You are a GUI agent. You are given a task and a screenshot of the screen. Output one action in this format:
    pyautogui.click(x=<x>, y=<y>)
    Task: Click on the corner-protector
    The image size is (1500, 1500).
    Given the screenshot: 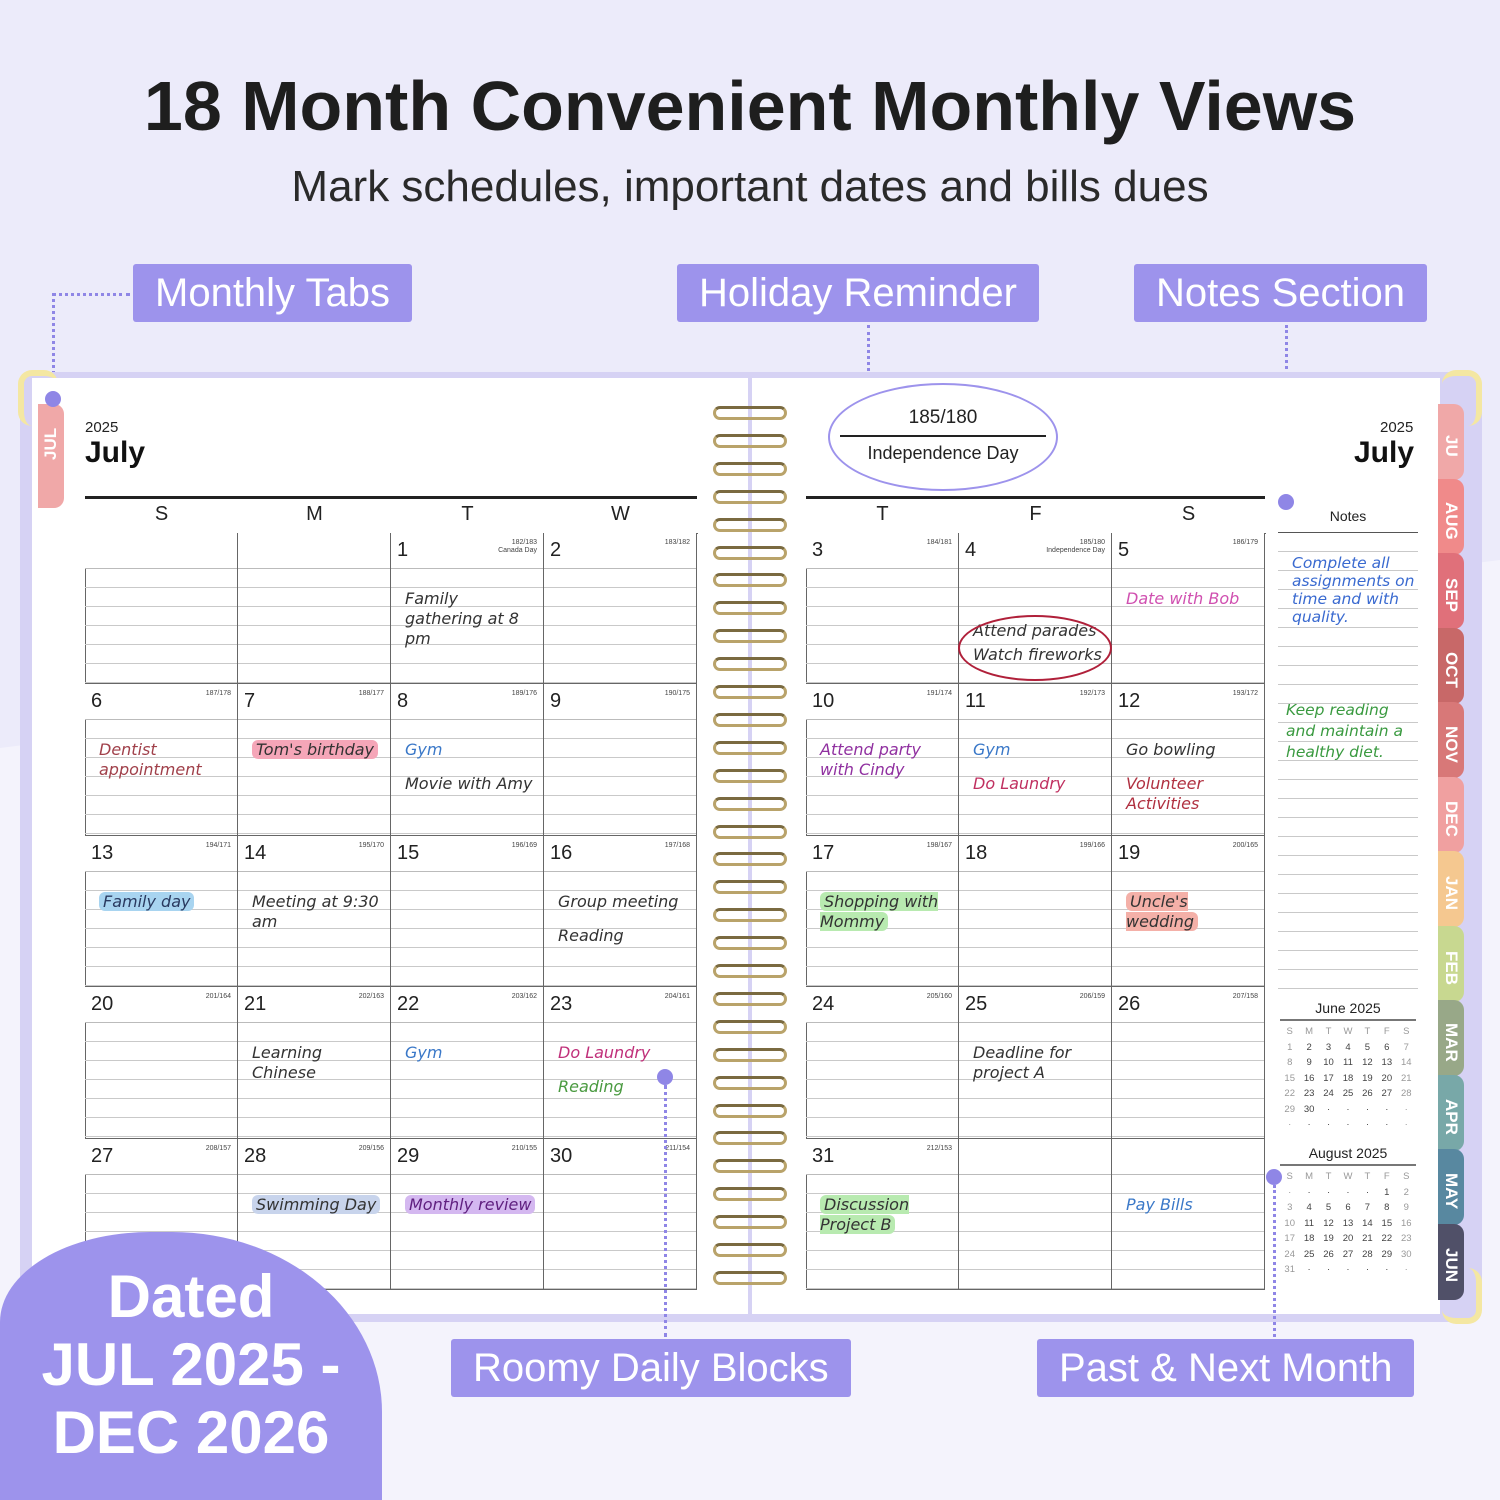 What is the action you would take?
    pyautogui.click(x=38, y=398)
    